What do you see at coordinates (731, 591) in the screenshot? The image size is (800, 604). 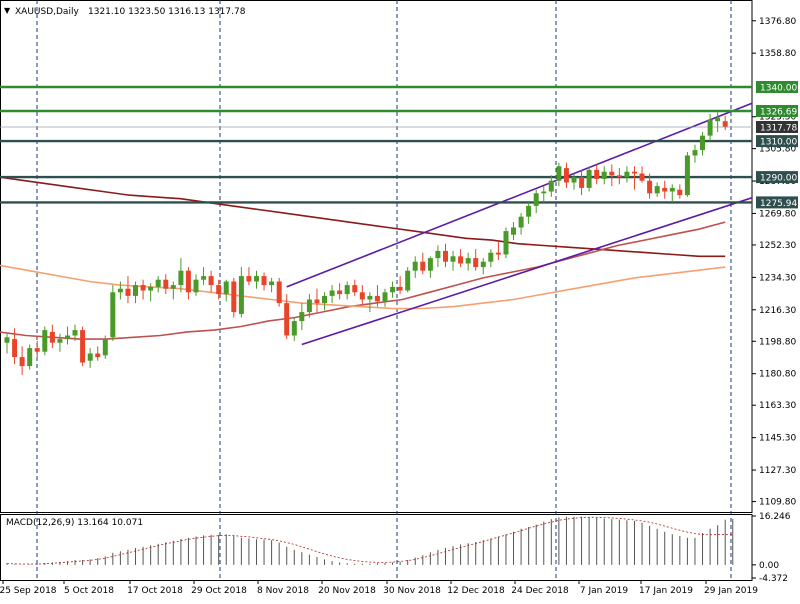 I see `time-tick-label: 29 Jan 2019` at bounding box center [731, 591].